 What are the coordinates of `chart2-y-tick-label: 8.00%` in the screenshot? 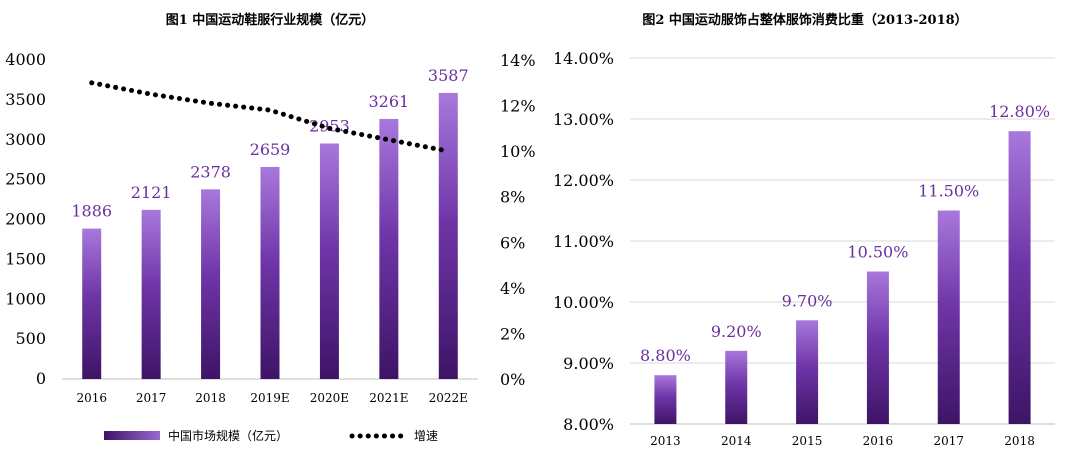 It's located at (588, 424).